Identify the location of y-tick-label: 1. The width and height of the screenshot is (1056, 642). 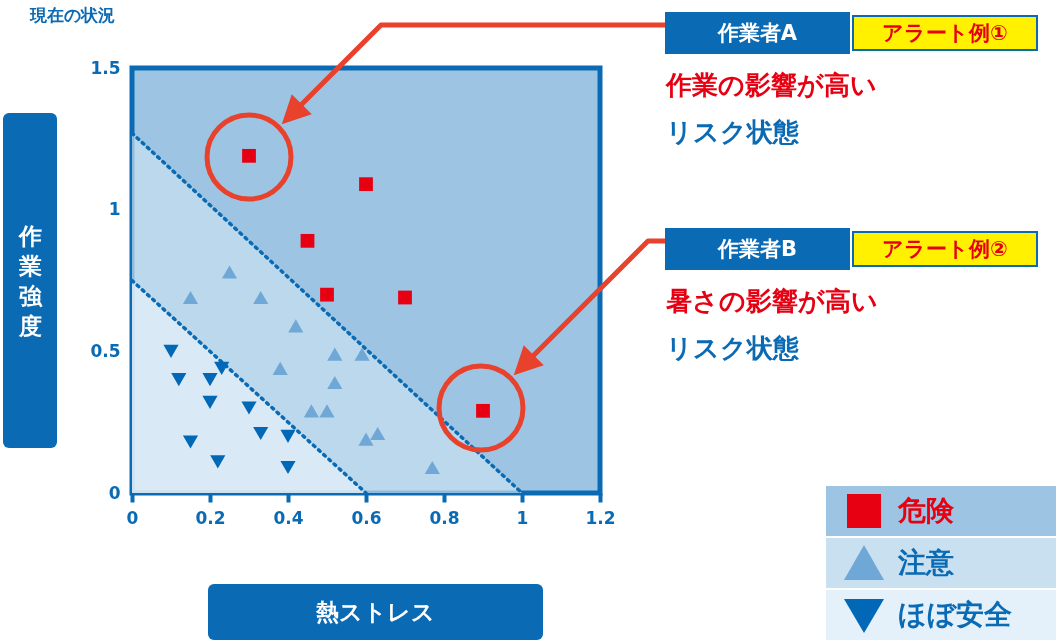
(114, 209).